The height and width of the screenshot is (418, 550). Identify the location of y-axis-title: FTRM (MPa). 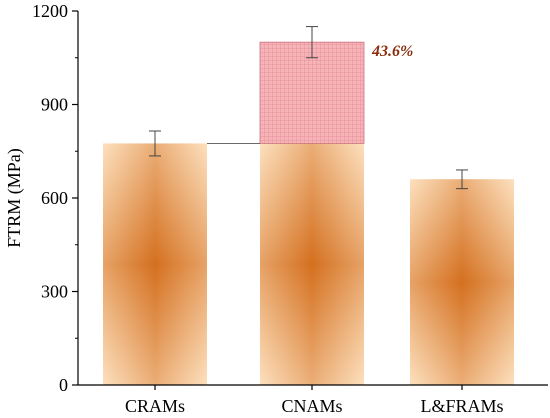
(14, 198).